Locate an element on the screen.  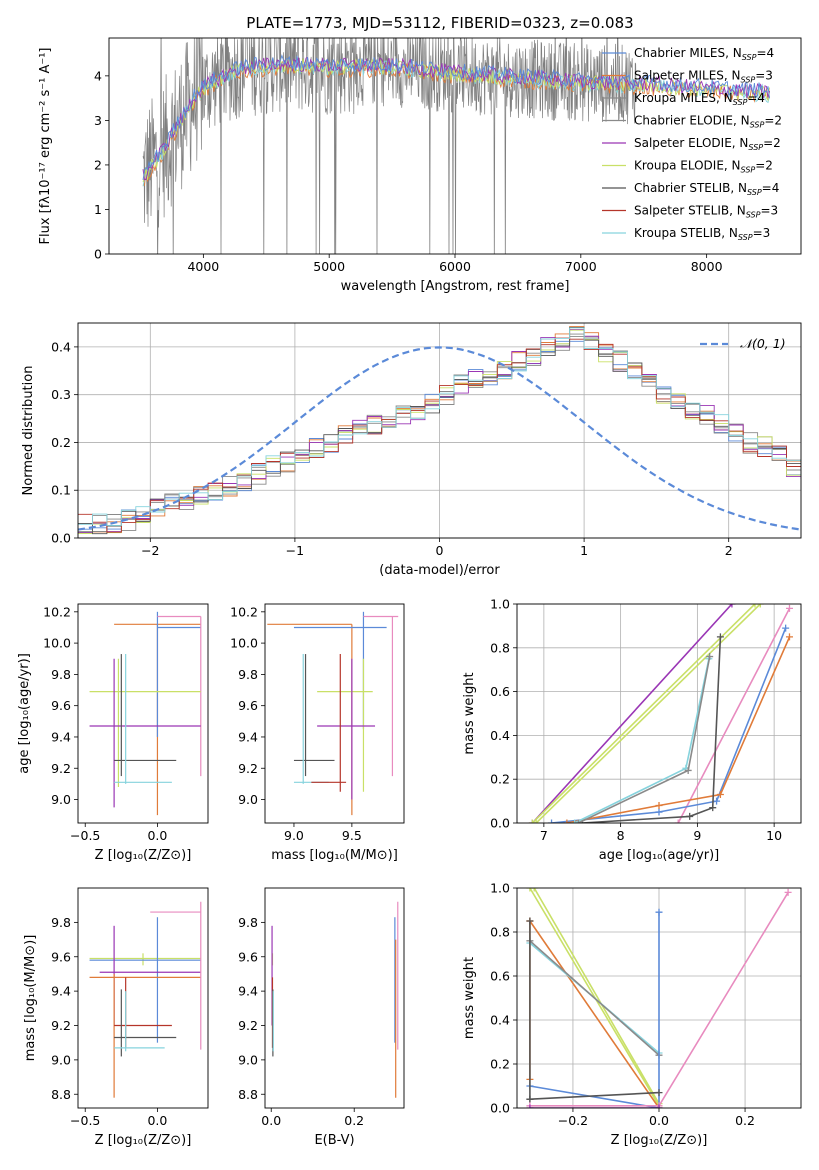
y-tick-label: 0.4 is located at coordinates (500, 1020).